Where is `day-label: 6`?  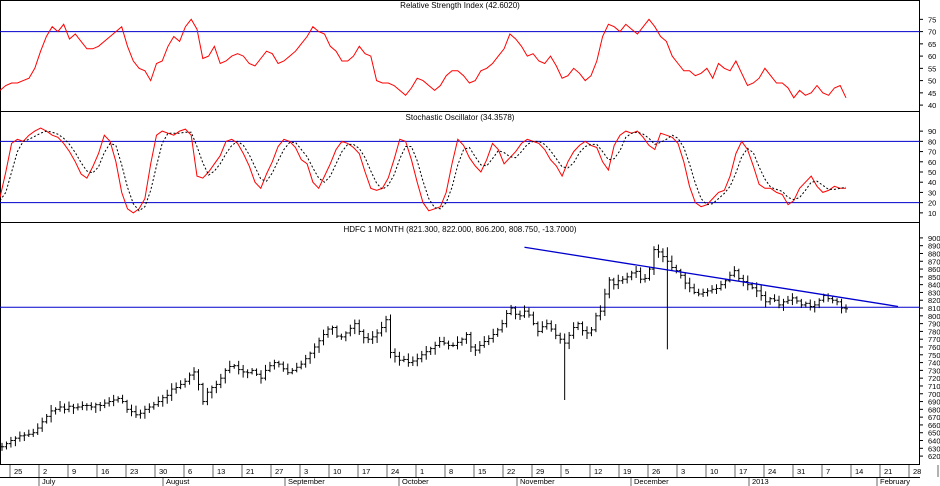 day-label: 6 is located at coordinates (190, 471).